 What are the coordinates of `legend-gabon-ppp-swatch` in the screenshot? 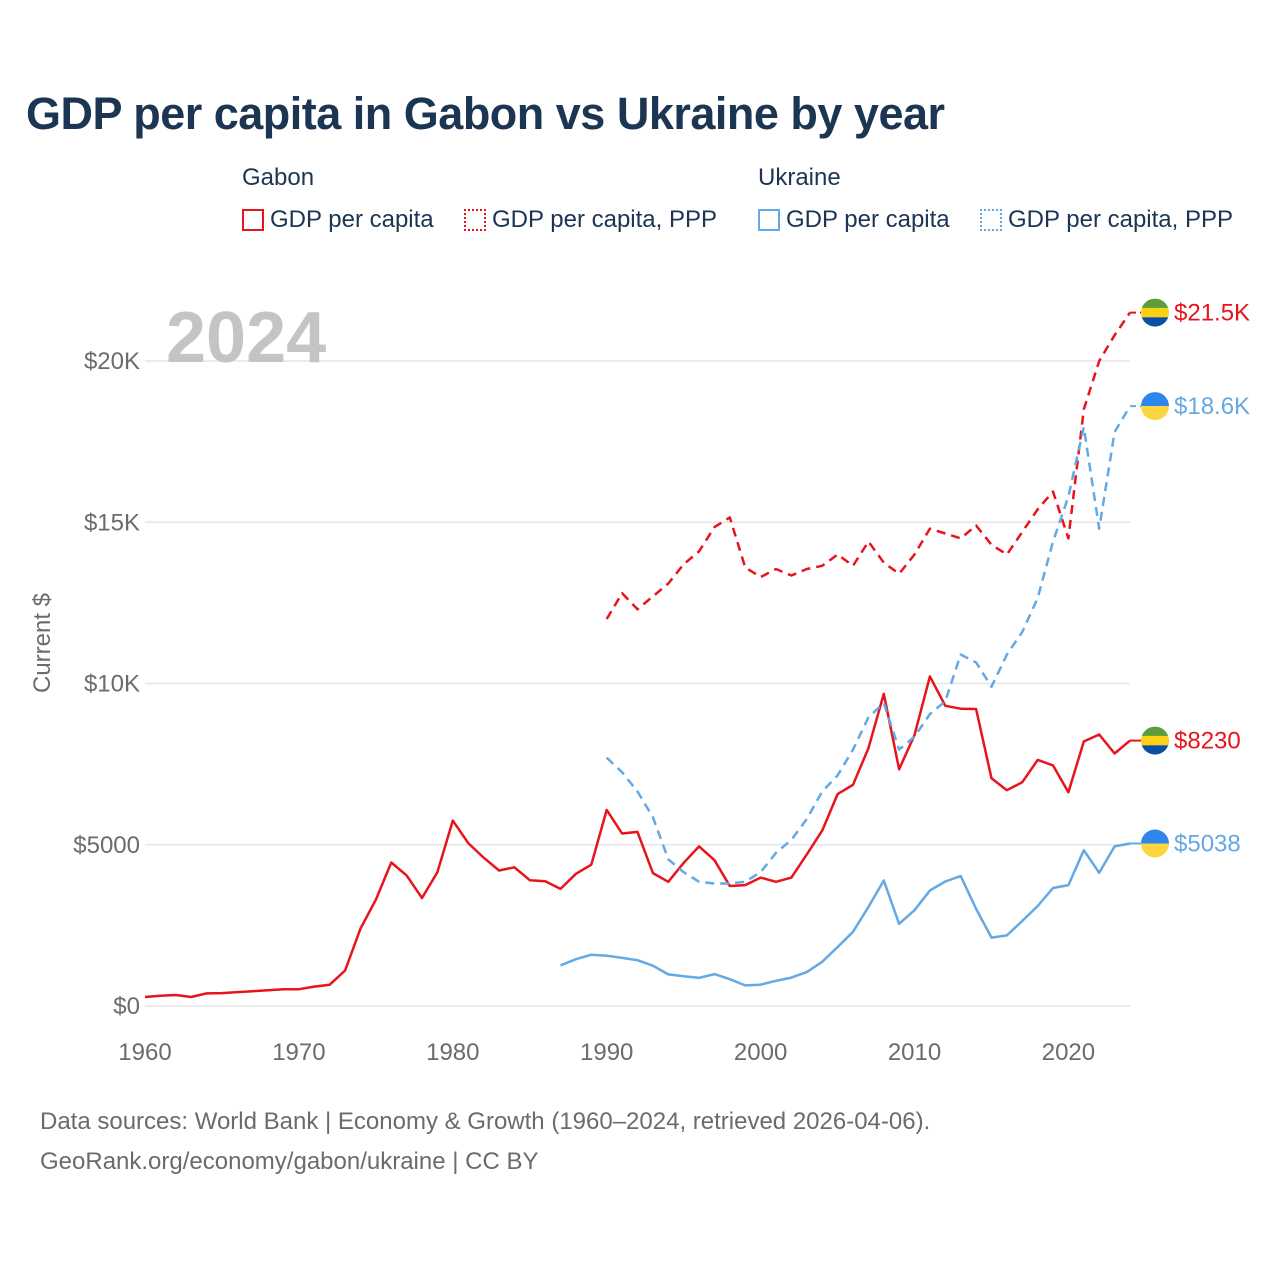 It's located at (475, 220).